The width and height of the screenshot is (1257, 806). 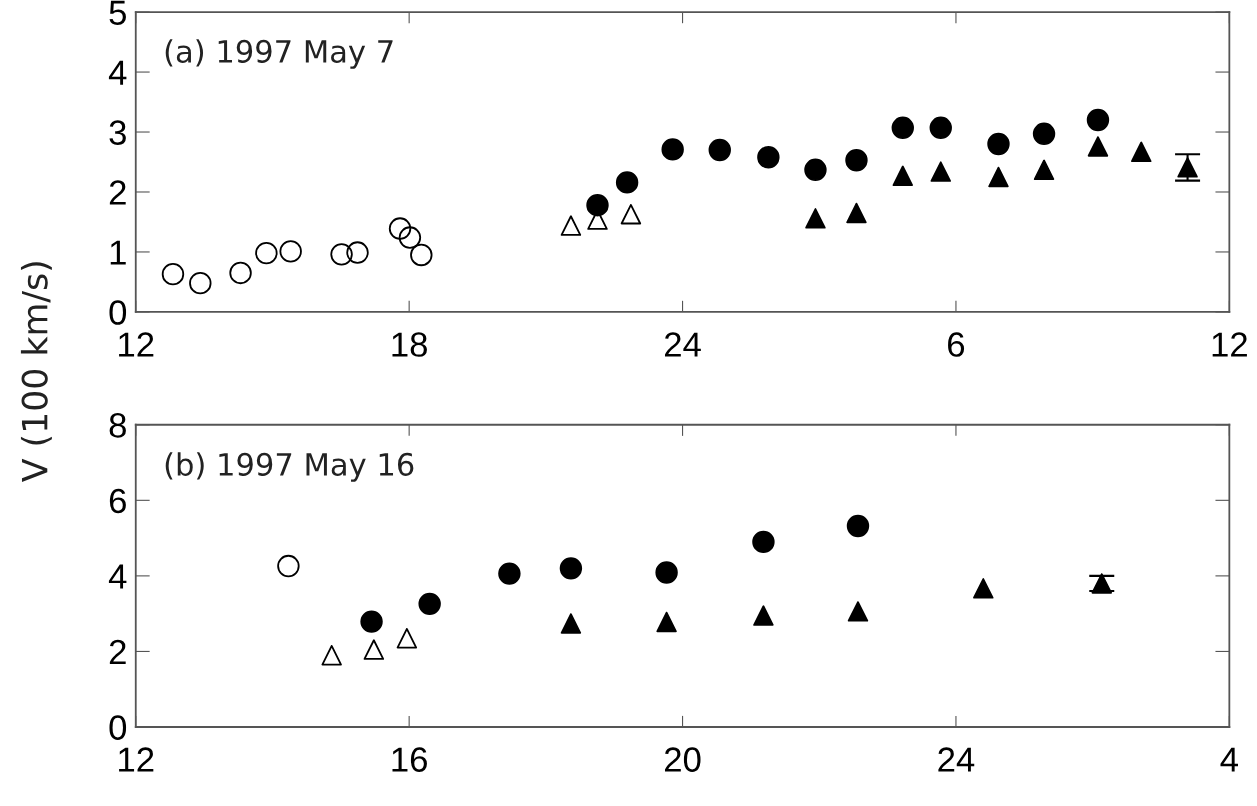 I want to click on x-tick-label: 16, so click(x=409, y=759).